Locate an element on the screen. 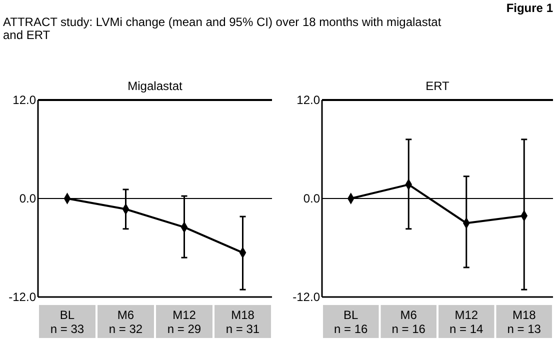 Image resolution: width=556 pixels, height=342 pixels. x-tick-label: BL n = 33 is located at coordinates (67, 322).